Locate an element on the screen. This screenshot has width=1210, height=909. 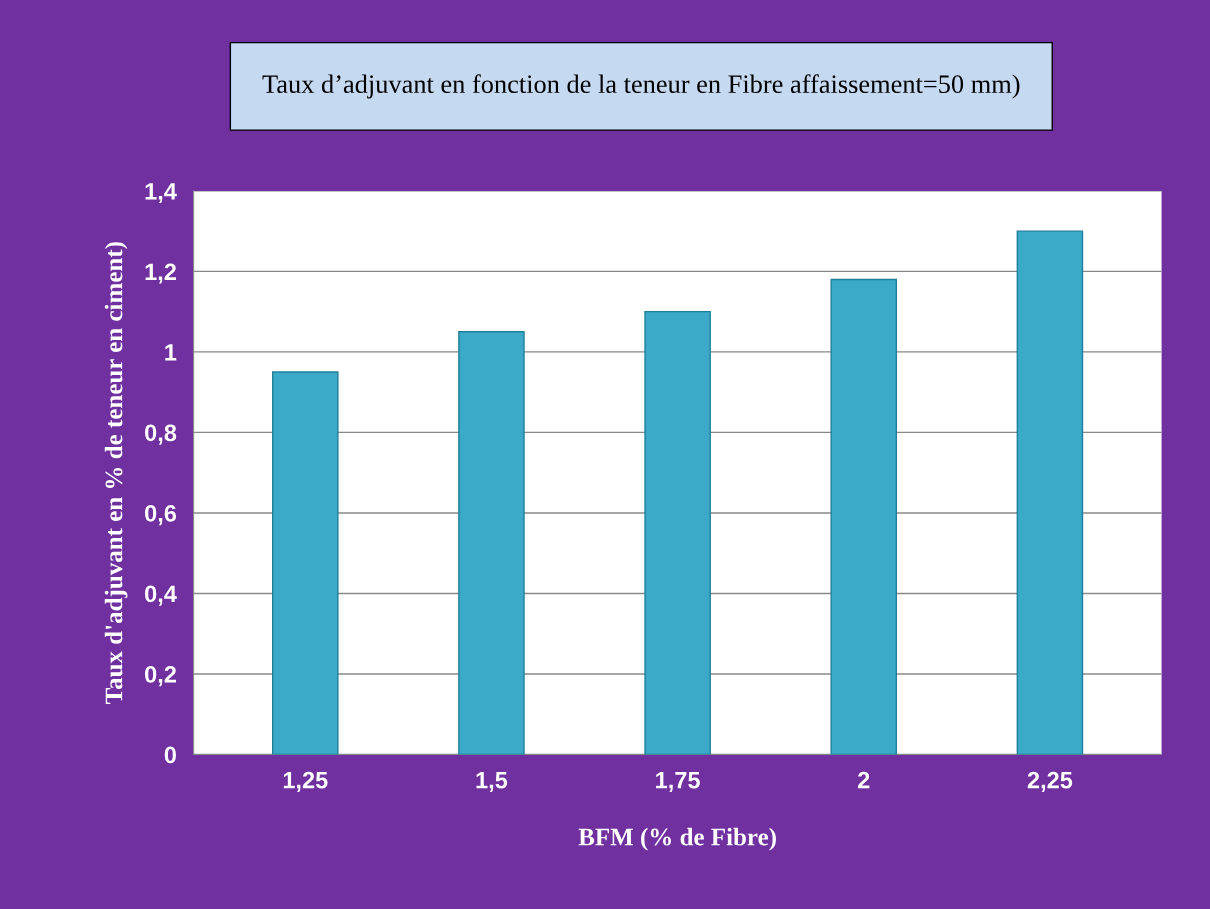
y-tick-label: 0,4 is located at coordinates (161, 595).